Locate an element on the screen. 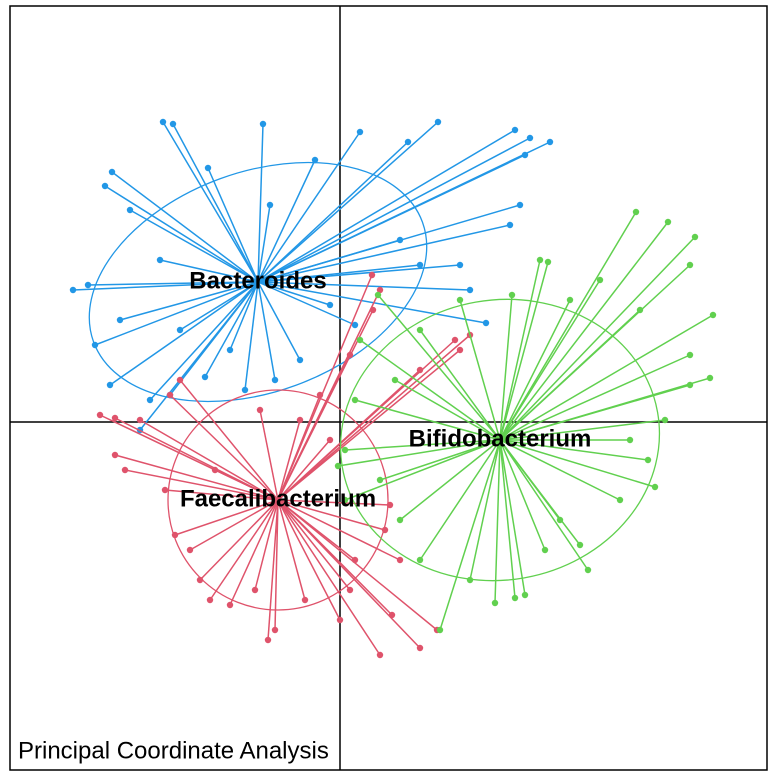  class-label: Bifidobacterium is located at coordinates (500, 438).